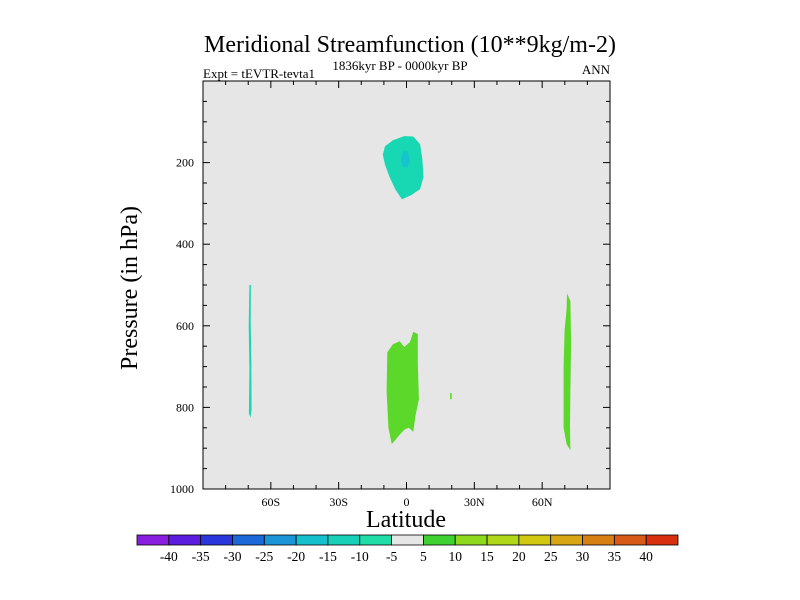 This screenshot has width=800, height=600. I want to click on y-tick-label: 800, so click(185, 407).